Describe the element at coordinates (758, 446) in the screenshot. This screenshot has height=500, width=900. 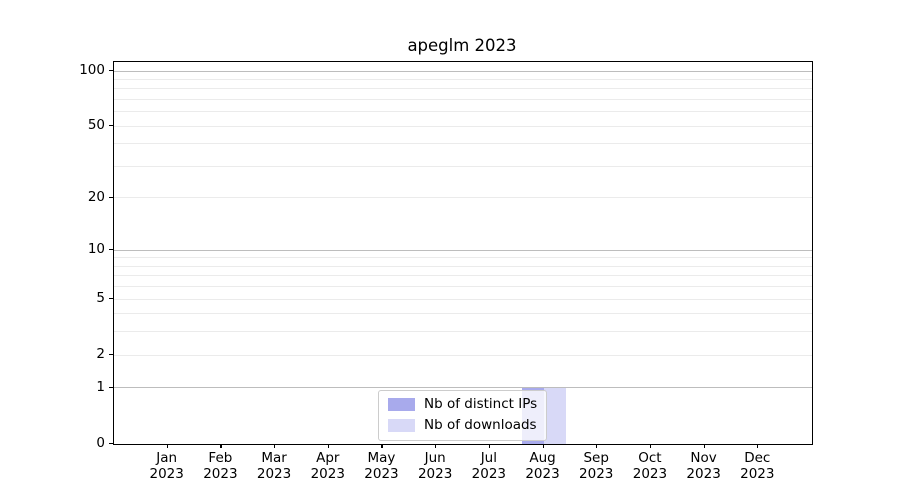
I see `x-tick-dec-2023` at that location.